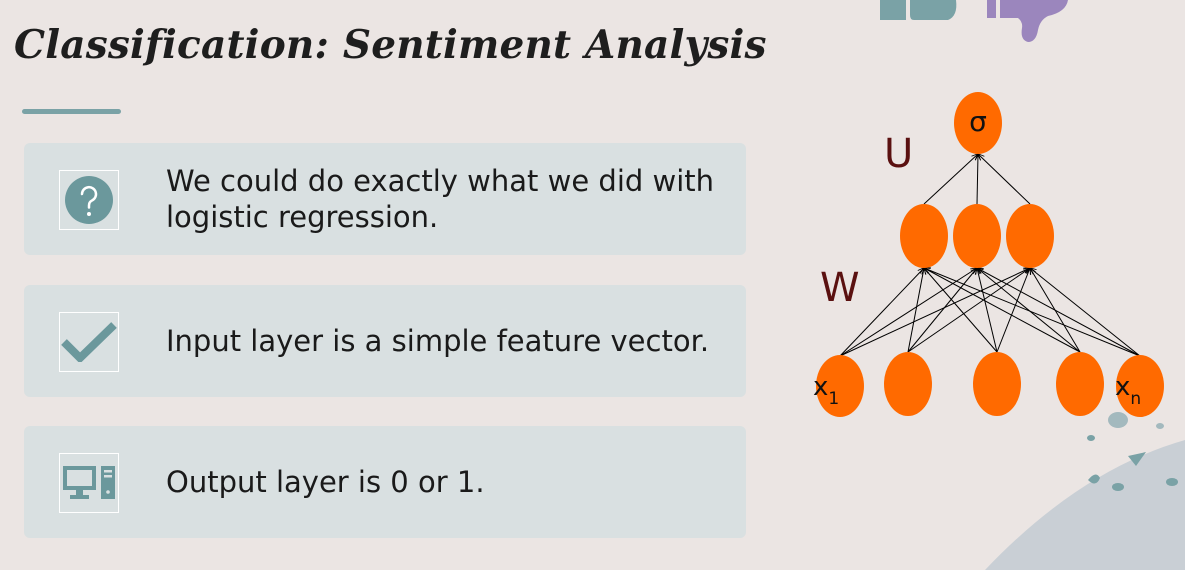 Image resolution: width=1185 pixels, height=570 pixels. I want to click on hidden-weights-label: U, so click(898, 154).